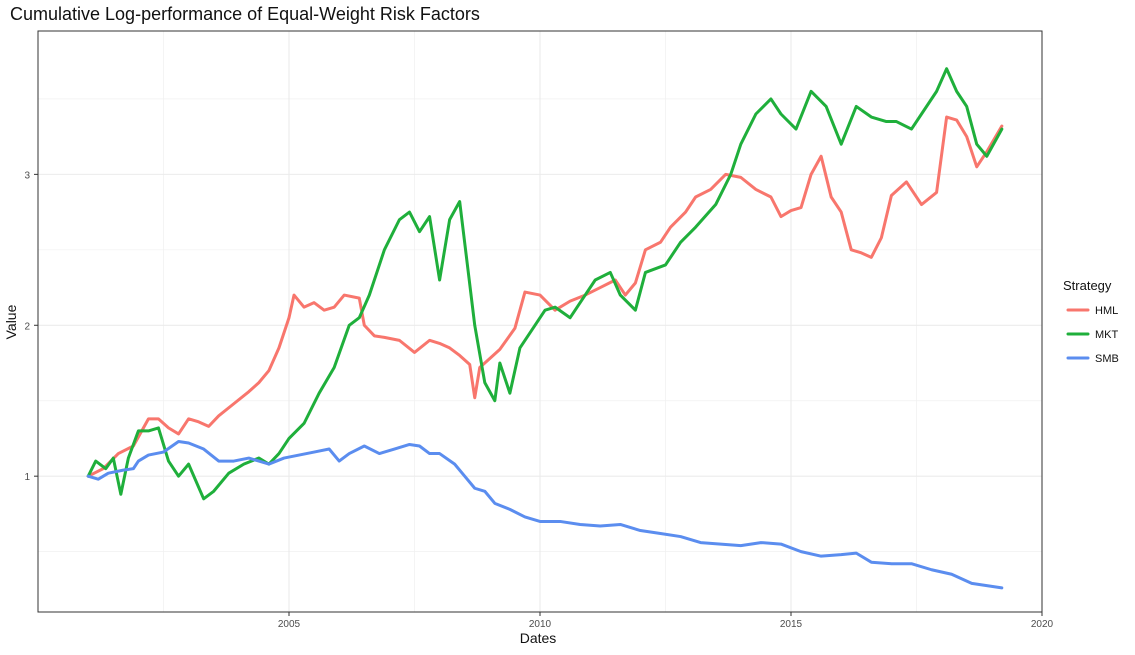  I want to click on legend: Strategy HML MKT SMB, so click(1091, 321).